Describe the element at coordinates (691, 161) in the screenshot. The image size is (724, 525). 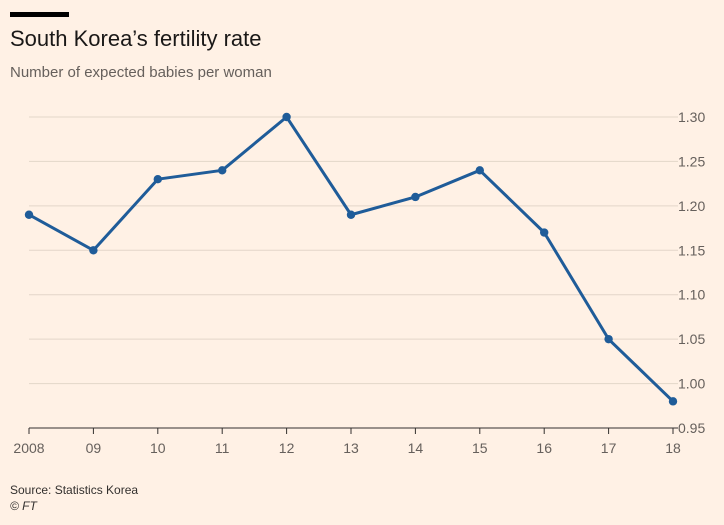
I see `y-tick-label: 1.25` at that location.